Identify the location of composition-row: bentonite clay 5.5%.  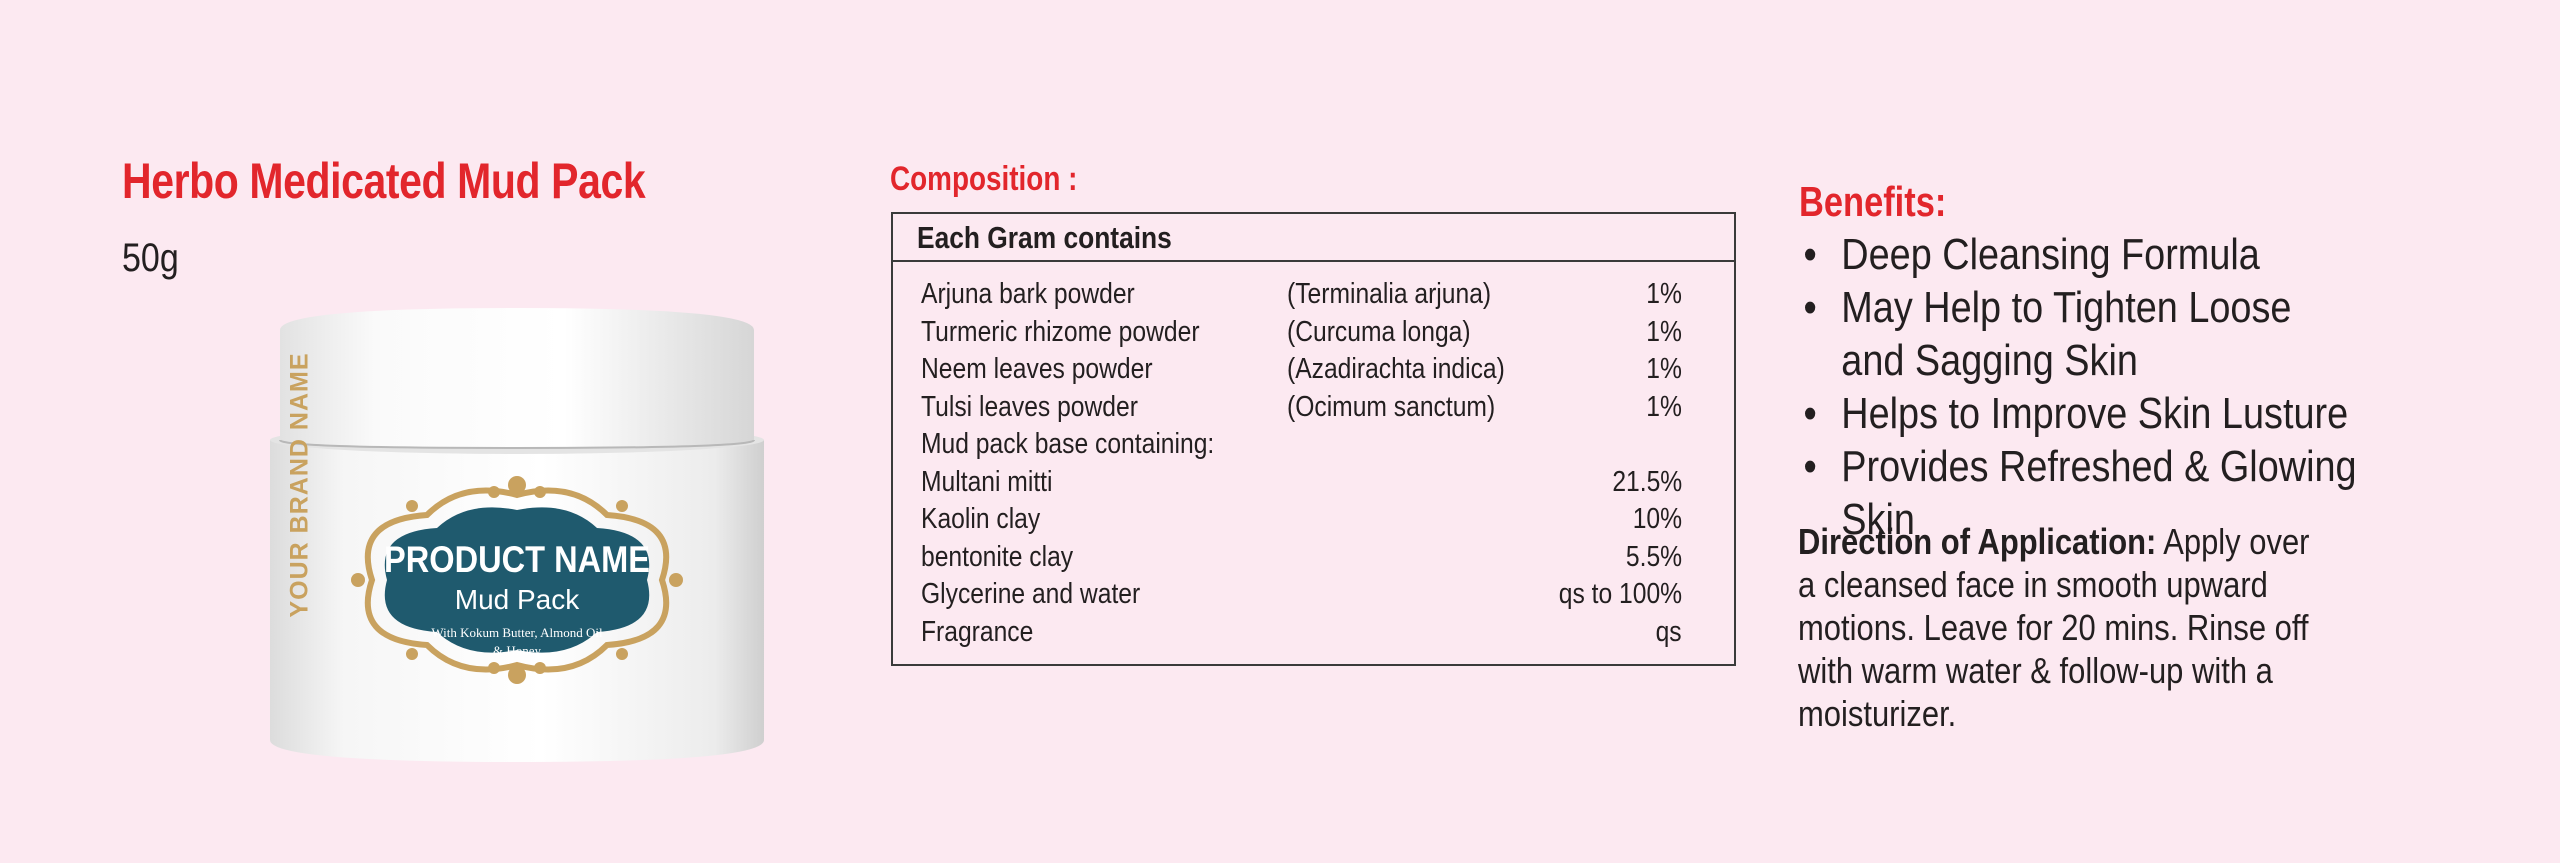
(1313, 560).